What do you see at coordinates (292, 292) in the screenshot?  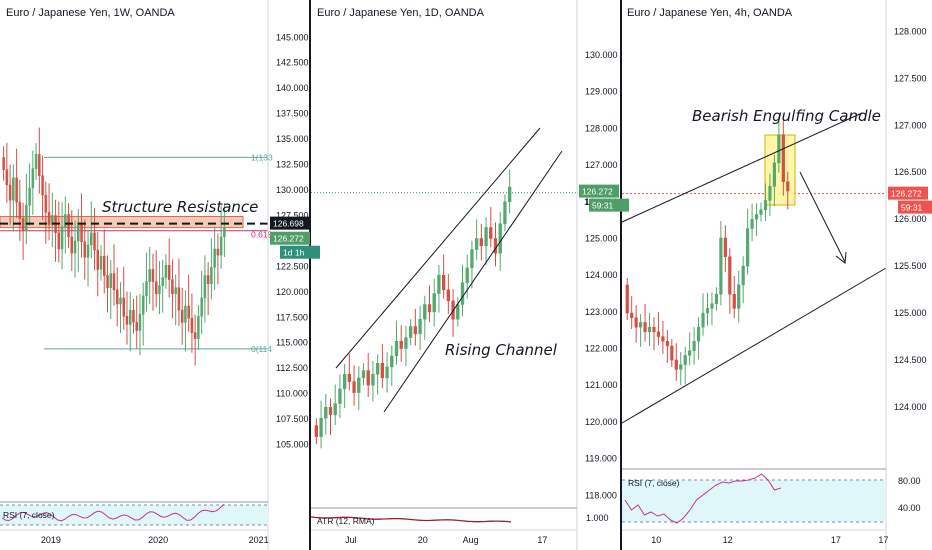 I see `y-tick-label: 120.000` at bounding box center [292, 292].